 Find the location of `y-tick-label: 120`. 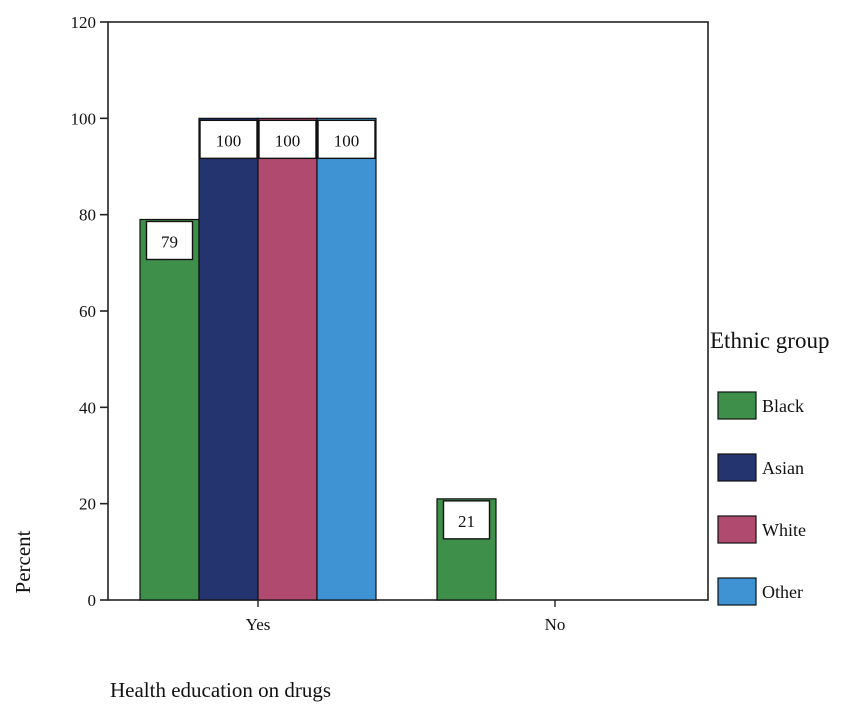

y-tick-label: 120 is located at coordinates (84, 22).